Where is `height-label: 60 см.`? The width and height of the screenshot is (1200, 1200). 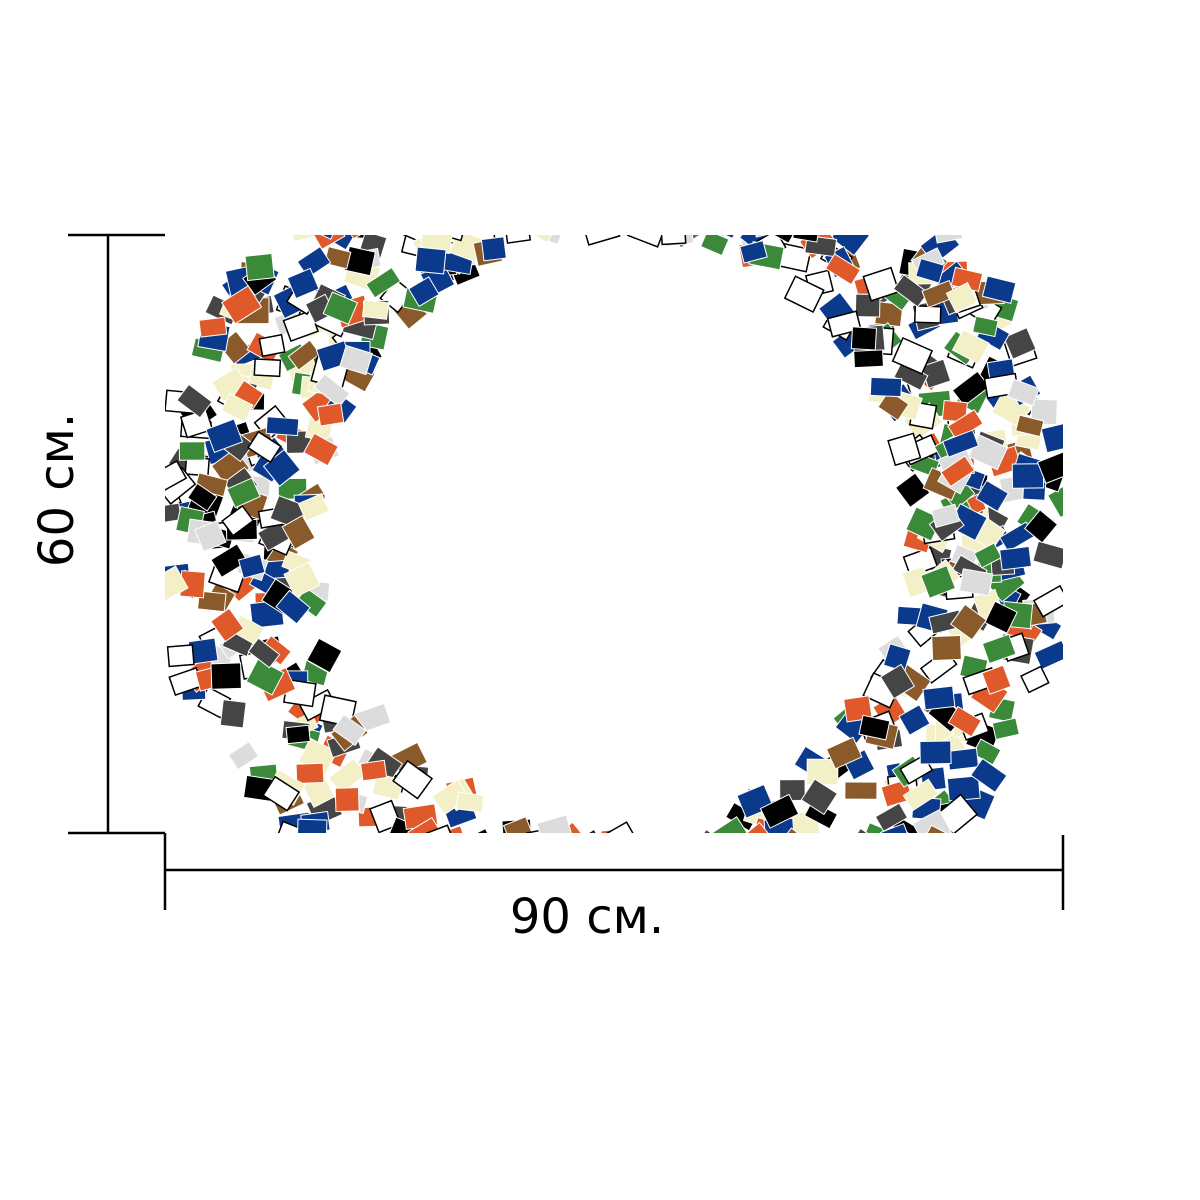
height-label: 60 см. is located at coordinates (57, 490).